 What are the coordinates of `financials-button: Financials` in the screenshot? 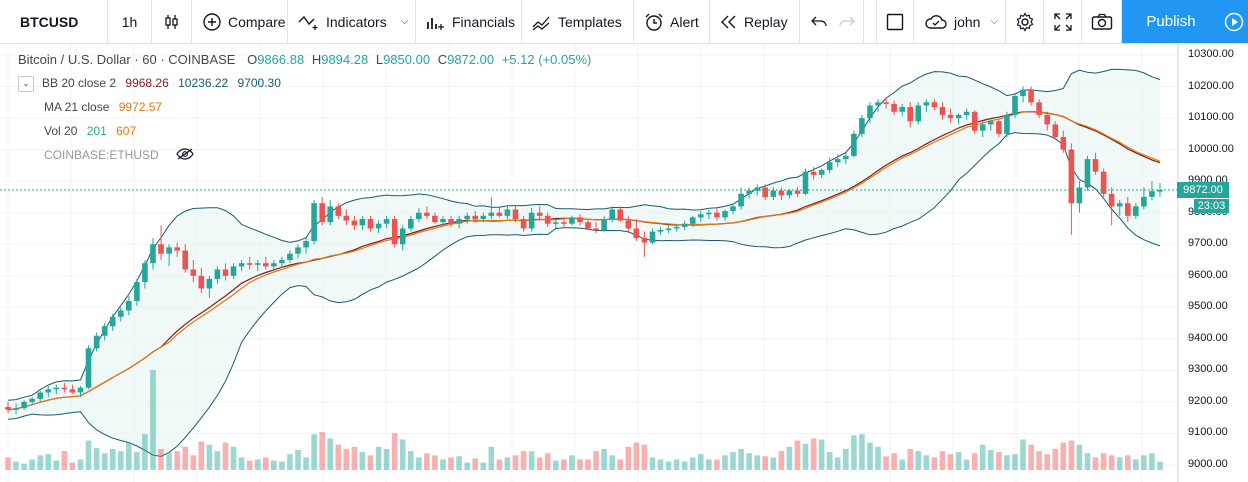 It's located at (469, 21).